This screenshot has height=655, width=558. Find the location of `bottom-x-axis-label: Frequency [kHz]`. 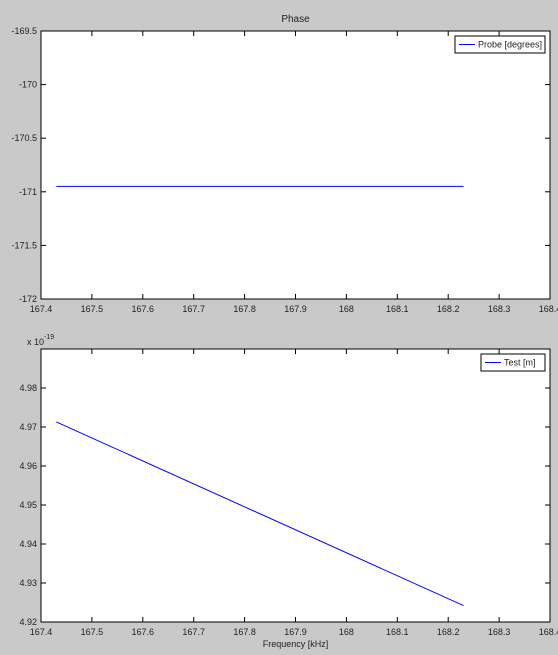

bottom-x-axis-label: Frequency [kHz] is located at coordinates (296, 644).